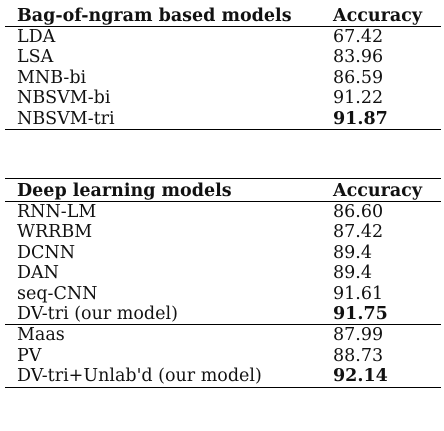  Describe the element at coordinates (358, 37) in the screenshot. I see `accuracy-cell: 67.42` at that location.